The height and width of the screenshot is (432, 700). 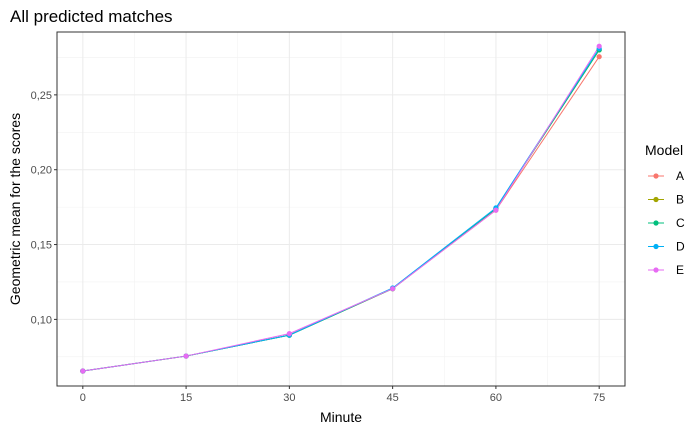 What do you see at coordinates (289, 398) in the screenshot?
I see `x-tick-label: 30` at bounding box center [289, 398].